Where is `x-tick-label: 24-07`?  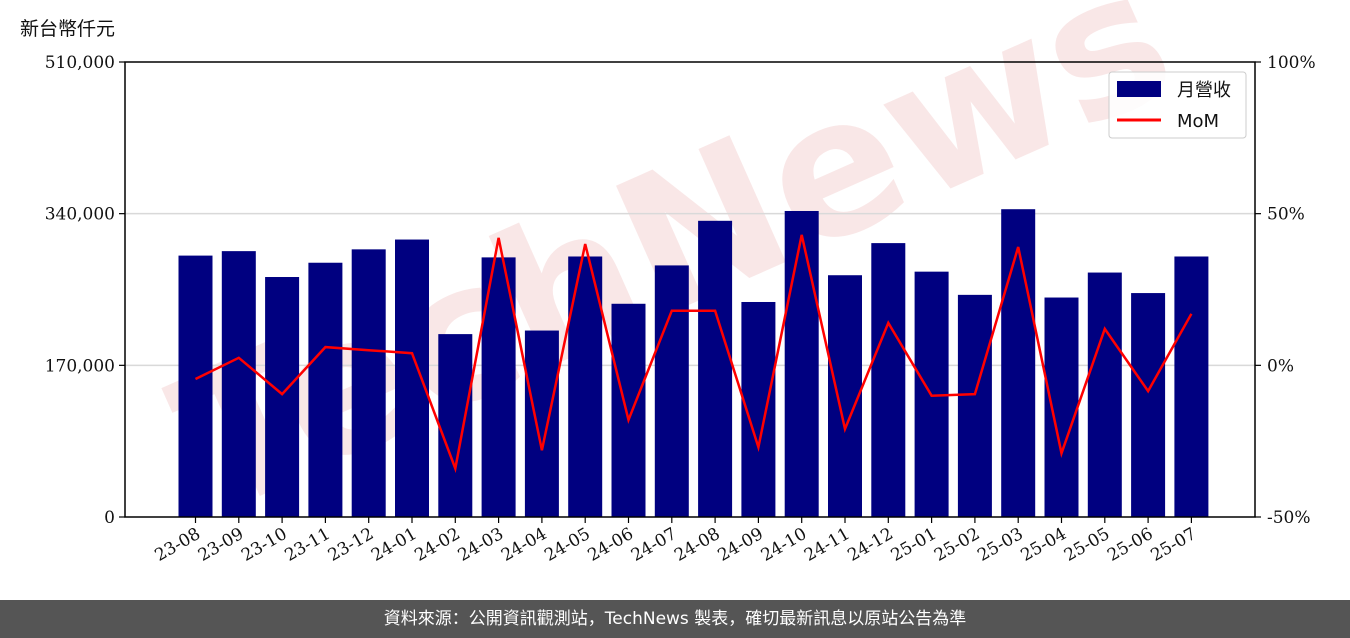
x-tick-label: 24-07 is located at coordinates (654, 545).